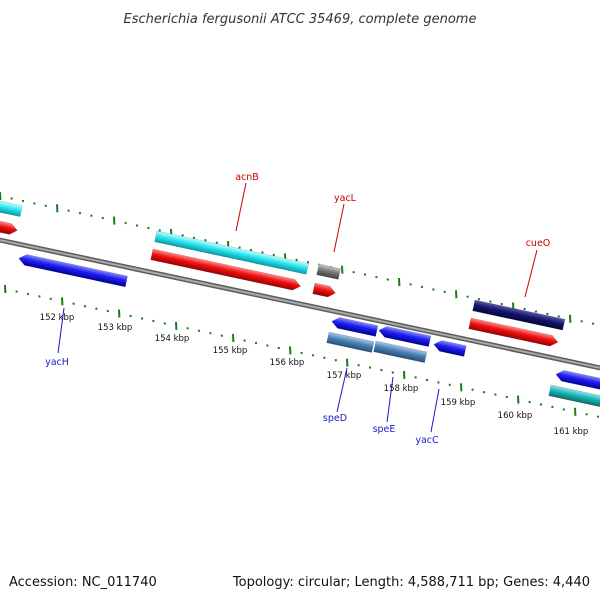 This screenshot has height=600, width=600. What do you see at coordinates (519, 315) in the screenshot?
I see `gene-cueo-navy` at bounding box center [519, 315].